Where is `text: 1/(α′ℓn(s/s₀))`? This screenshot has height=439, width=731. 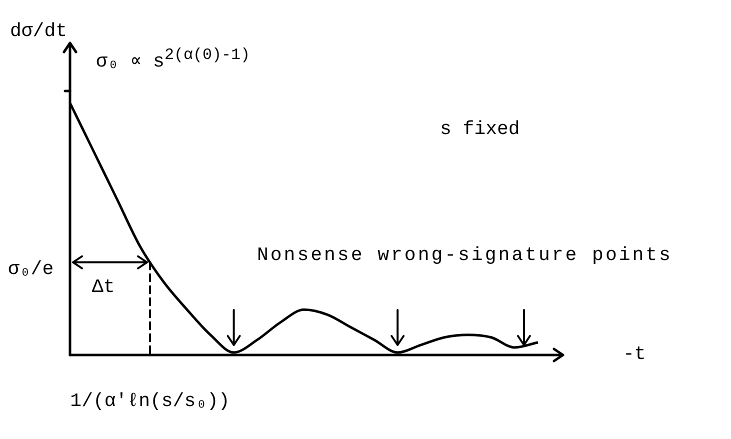 text: 1/(α′ℓn(s/s₀)) is located at coordinates (150, 401).